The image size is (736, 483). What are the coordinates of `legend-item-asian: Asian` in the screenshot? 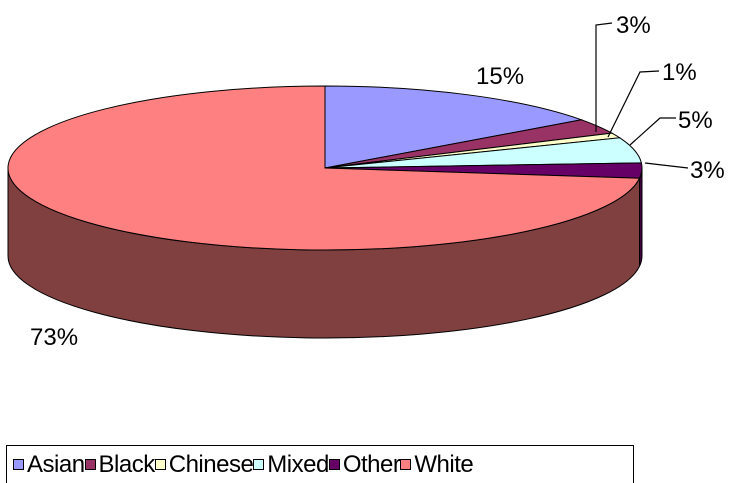 It's located at (49, 465).